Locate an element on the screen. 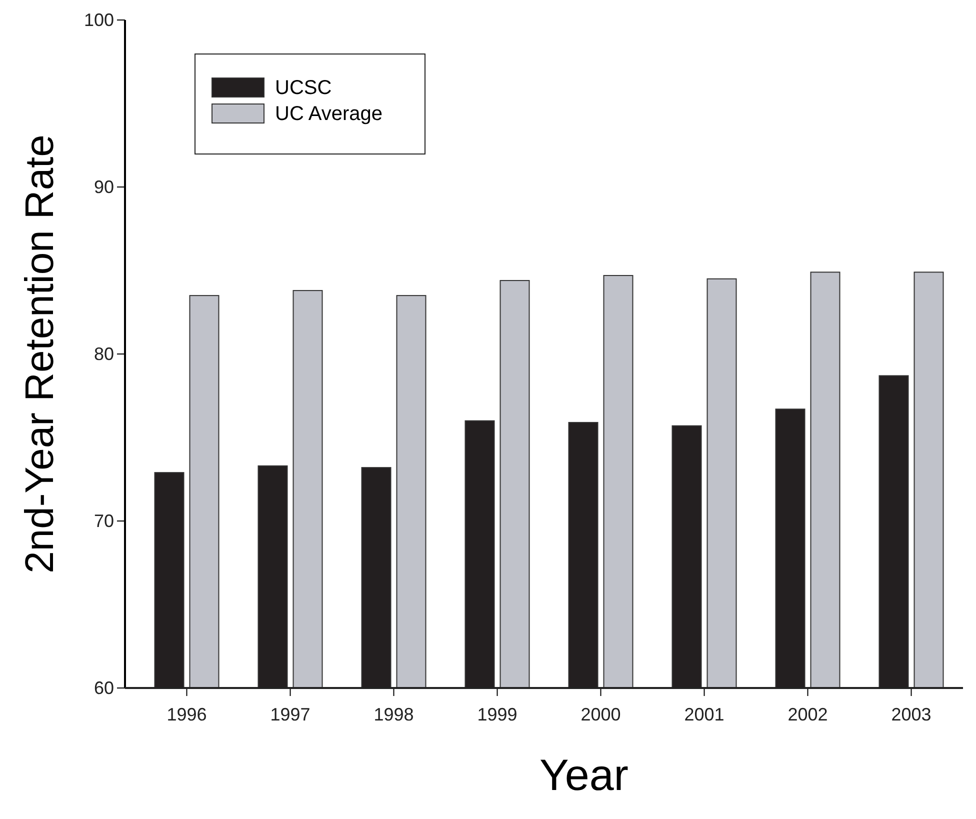  x-tick-label: 2000 is located at coordinates (600, 714).